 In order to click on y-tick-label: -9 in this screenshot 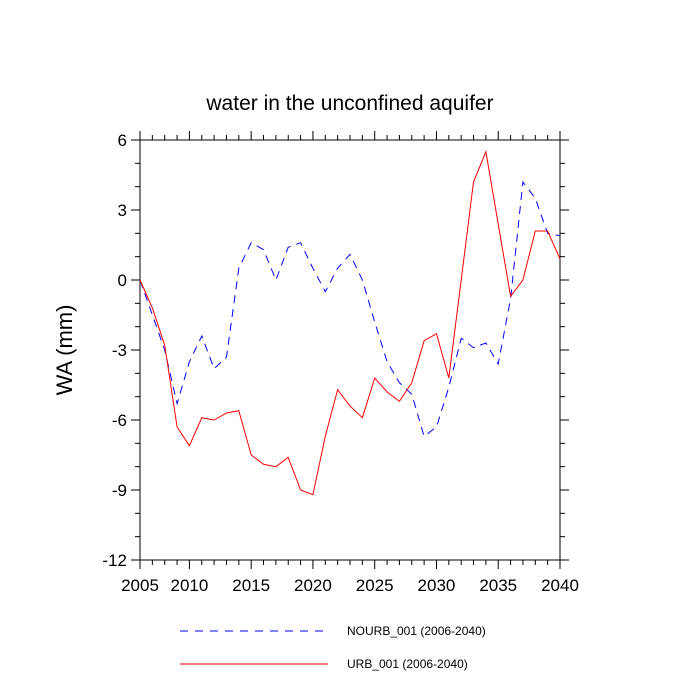, I will do `click(119, 490)`.